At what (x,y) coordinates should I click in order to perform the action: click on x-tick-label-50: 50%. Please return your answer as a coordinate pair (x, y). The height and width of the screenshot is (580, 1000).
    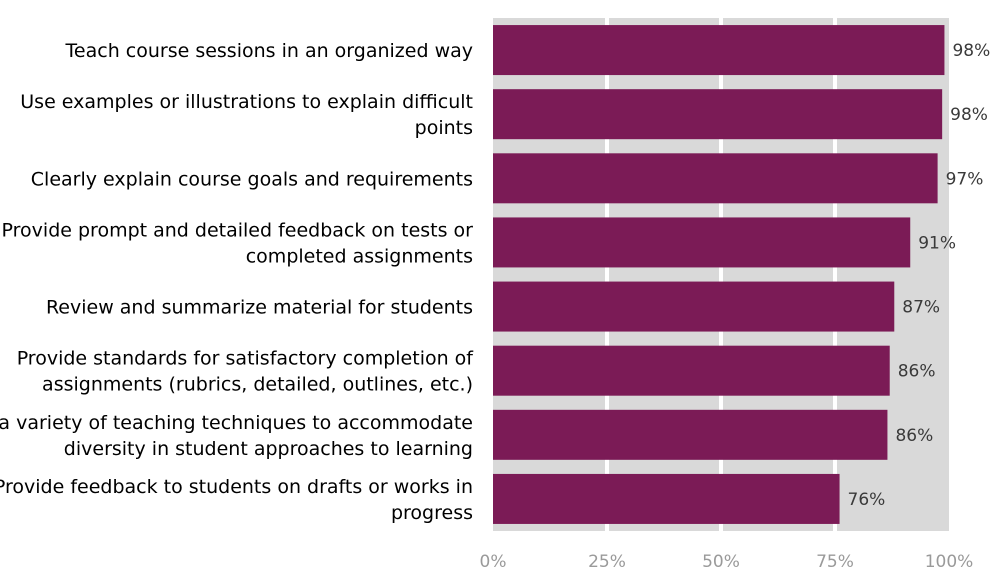
    Looking at the image, I should click on (721, 562).